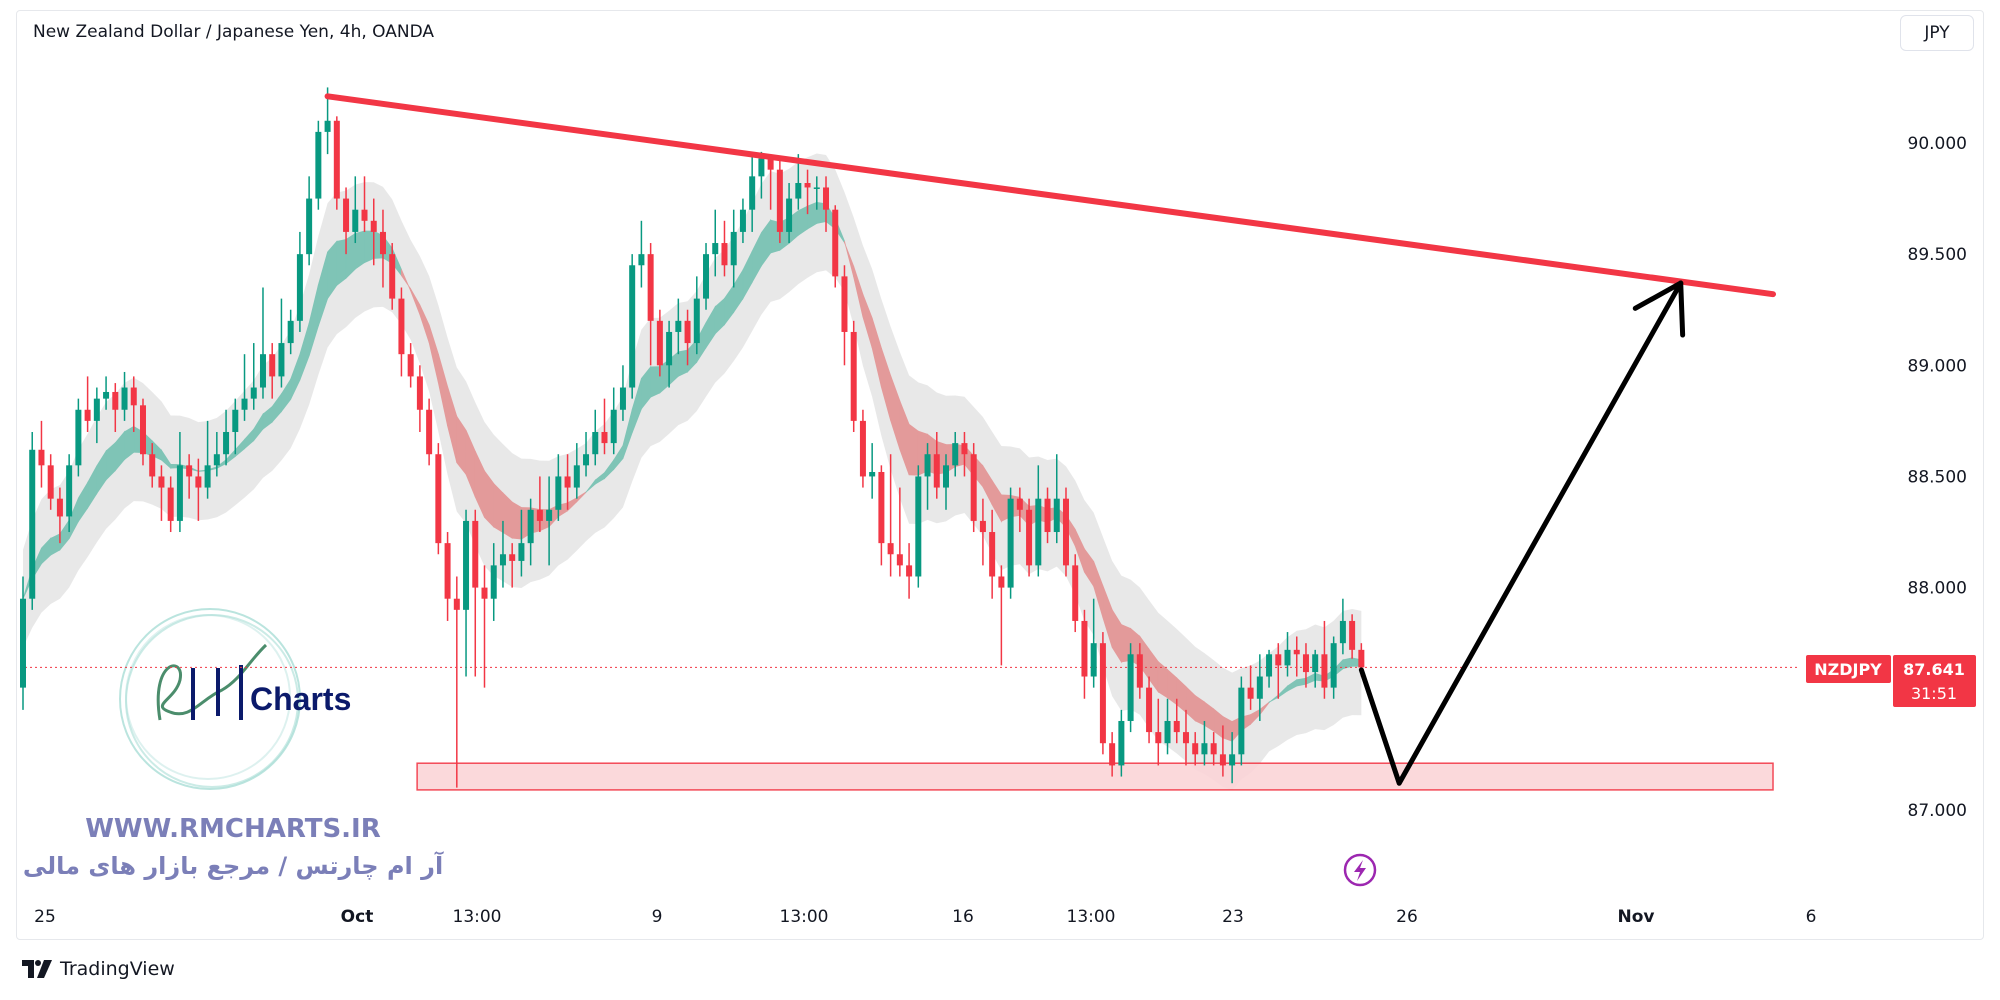  Describe the element at coordinates (1937, 144) in the screenshot. I see `price-tick-label: 90.000` at that location.